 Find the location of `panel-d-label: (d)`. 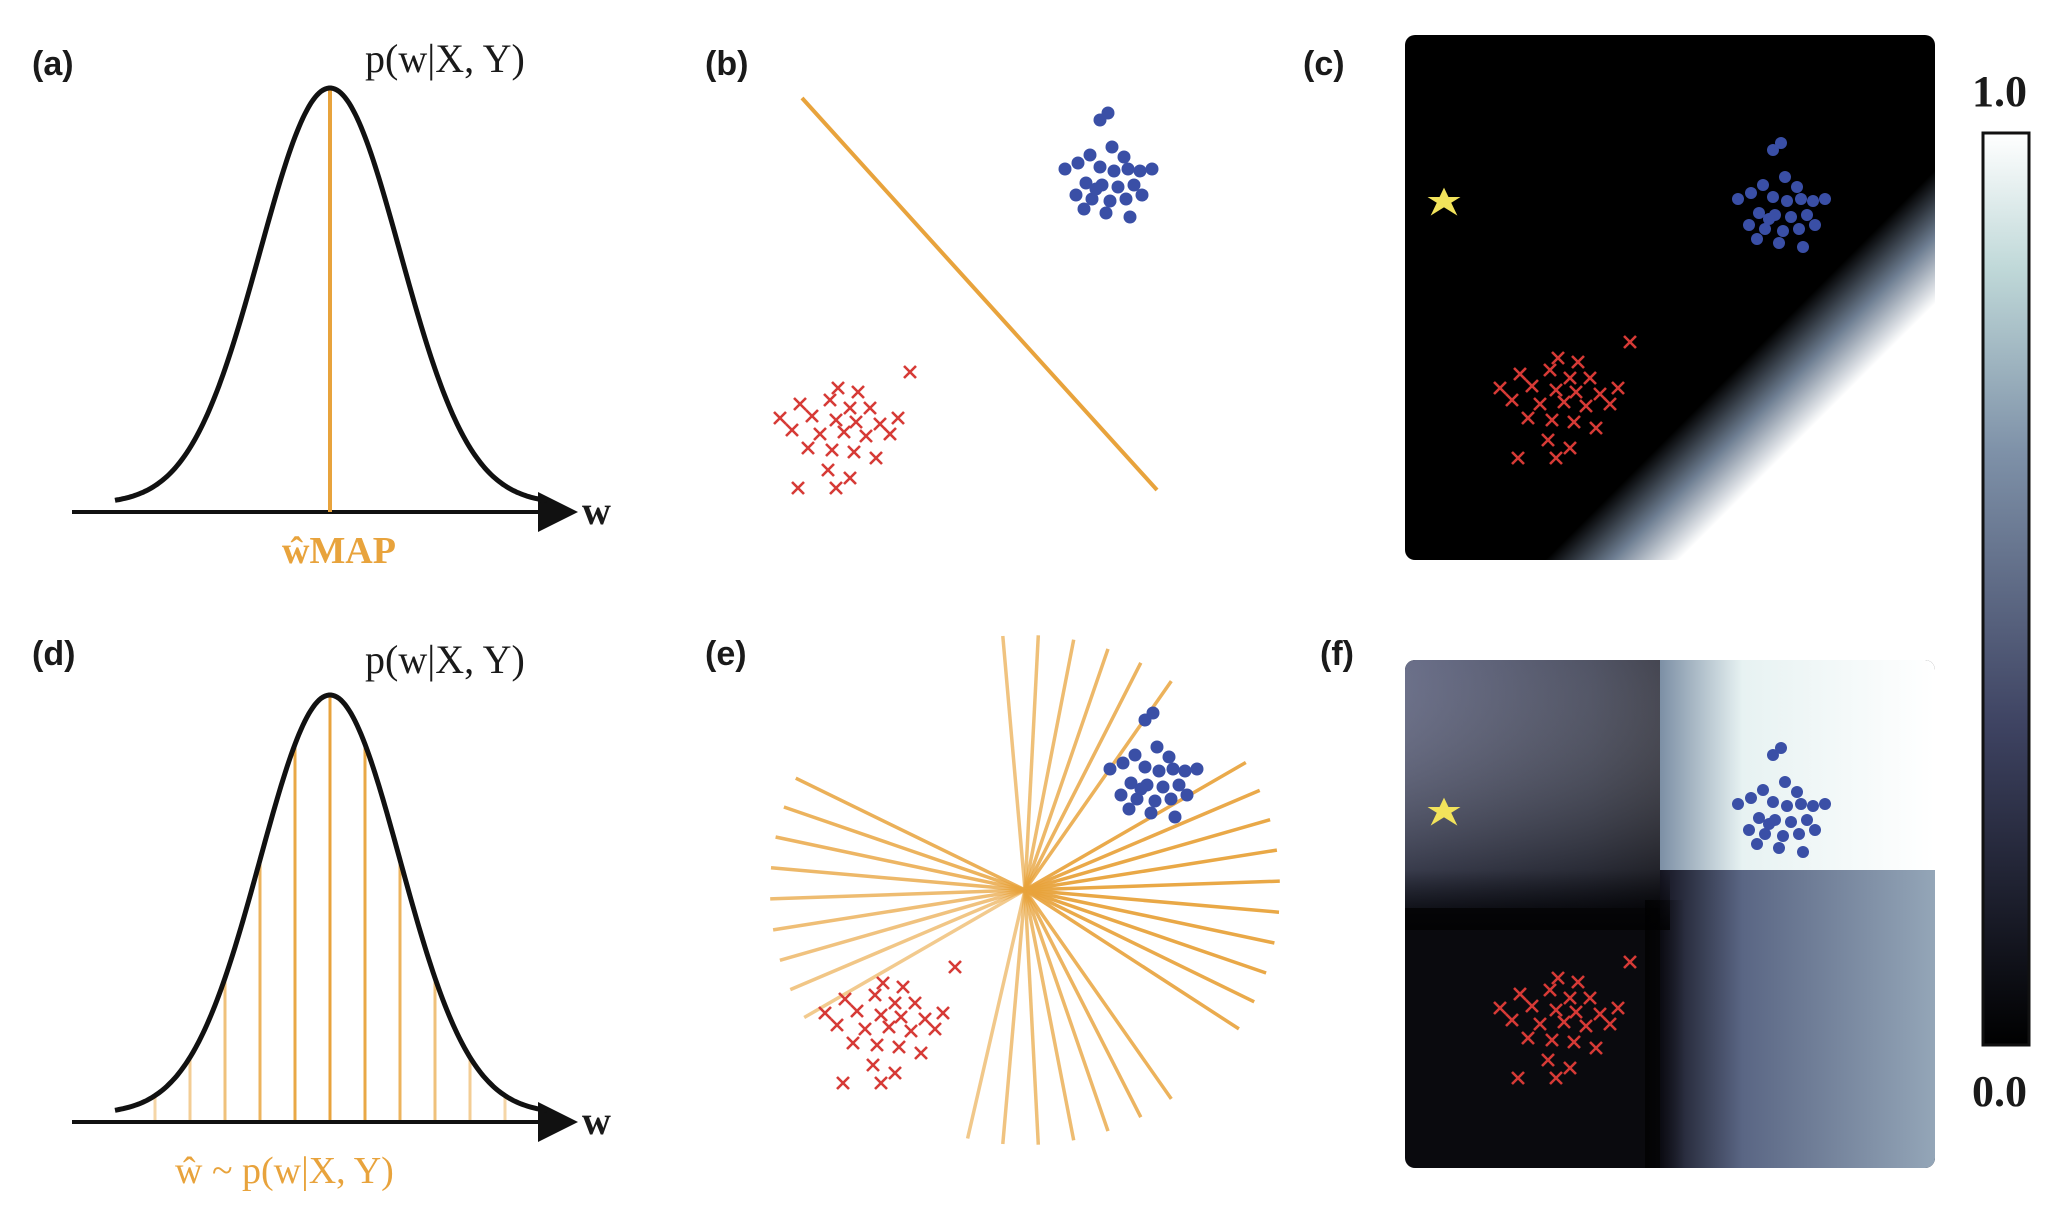

panel-d-label: (d) is located at coordinates (53, 654).